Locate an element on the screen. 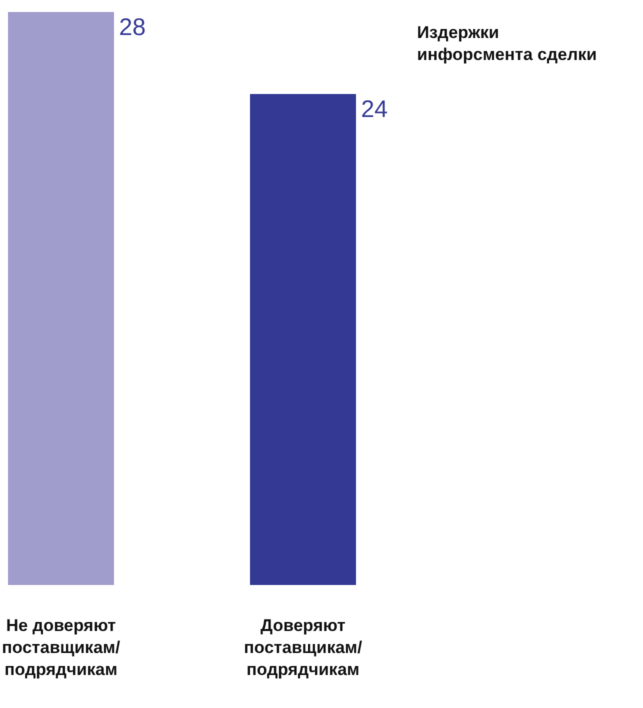 This screenshot has width=643, height=708. data-label: 28 is located at coordinates (132, 27).